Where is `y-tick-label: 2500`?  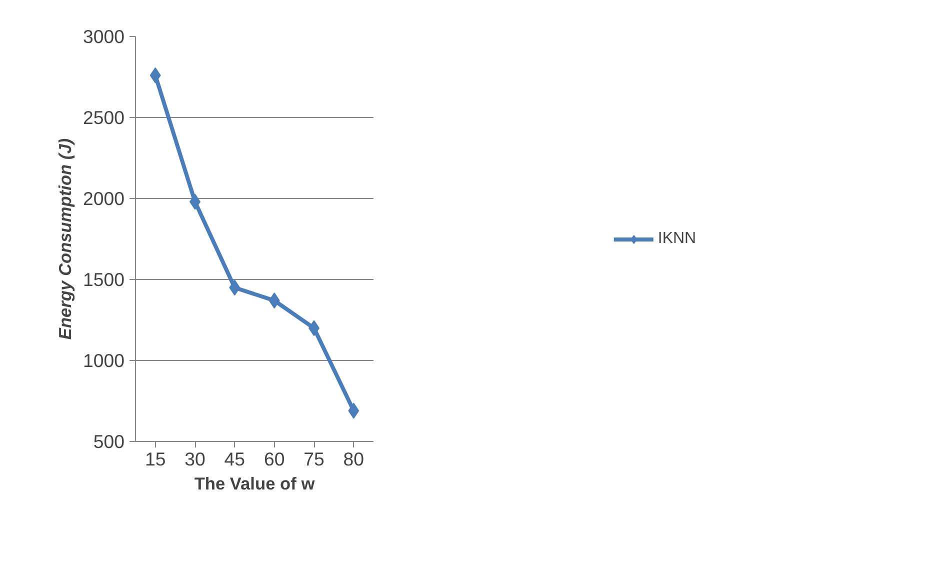
y-tick-label: 2500 is located at coordinates (103, 117).